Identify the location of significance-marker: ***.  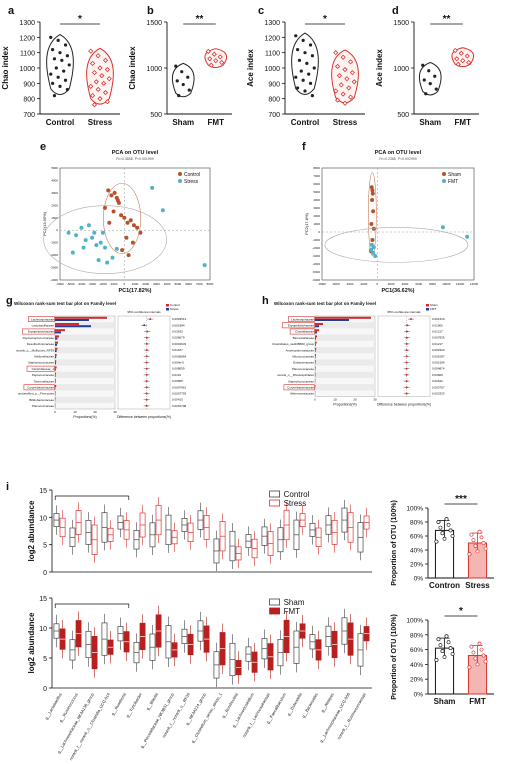
(461, 499).